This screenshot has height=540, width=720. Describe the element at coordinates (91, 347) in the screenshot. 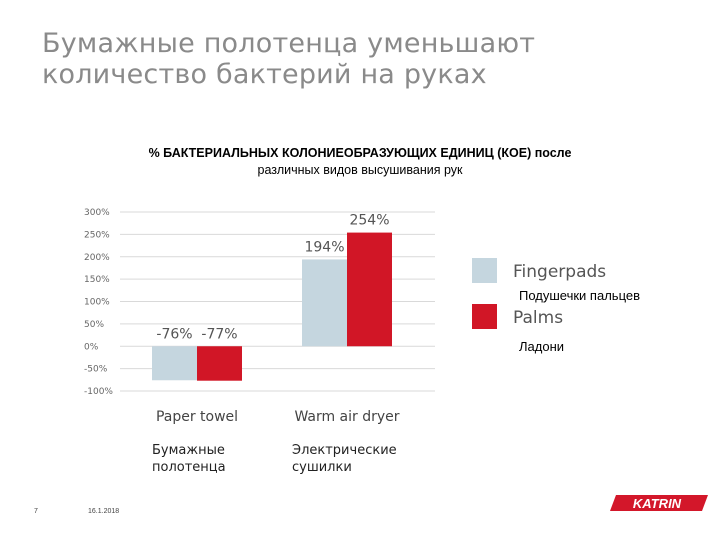

I see `y-tick-label: 0%` at that location.